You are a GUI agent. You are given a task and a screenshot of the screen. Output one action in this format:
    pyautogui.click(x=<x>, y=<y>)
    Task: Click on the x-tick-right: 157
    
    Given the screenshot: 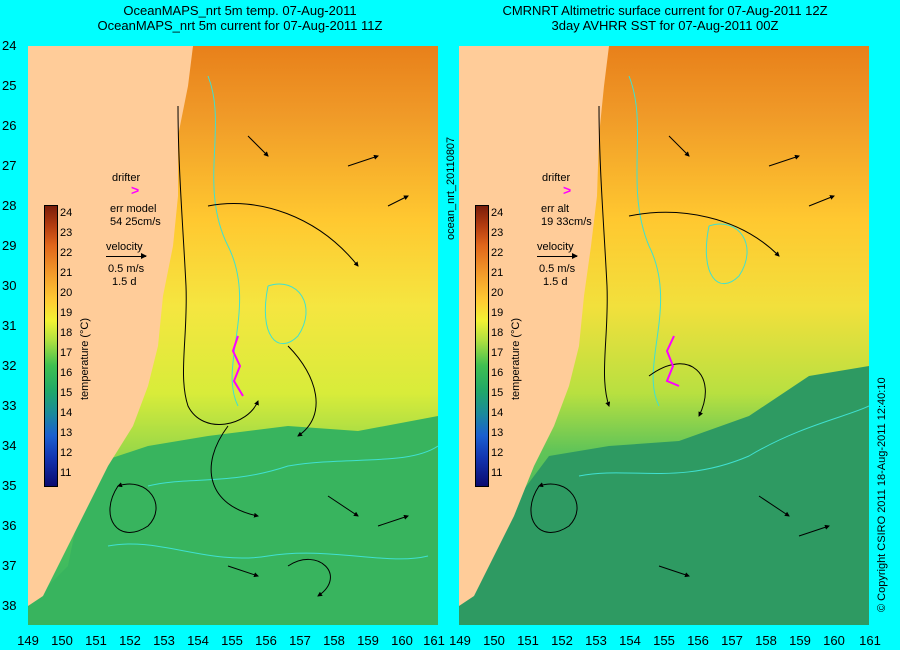 What is the action you would take?
    pyautogui.click(x=732, y=640)
    